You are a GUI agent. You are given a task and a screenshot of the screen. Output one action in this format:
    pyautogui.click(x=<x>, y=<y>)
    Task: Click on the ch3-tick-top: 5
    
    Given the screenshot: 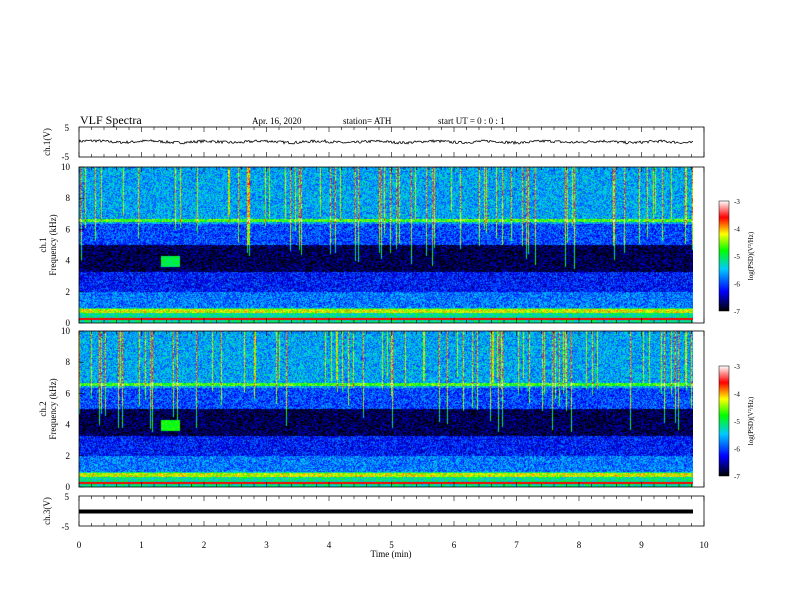 What is the action you would take?
    pyautogui.click(x=67, y=497)
    